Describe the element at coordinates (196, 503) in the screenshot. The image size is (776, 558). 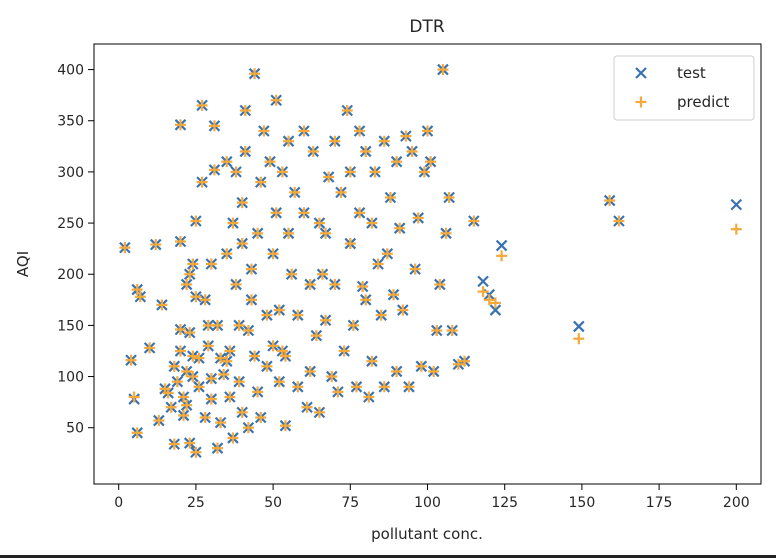
I see `x-tick-label: 25` at that location.